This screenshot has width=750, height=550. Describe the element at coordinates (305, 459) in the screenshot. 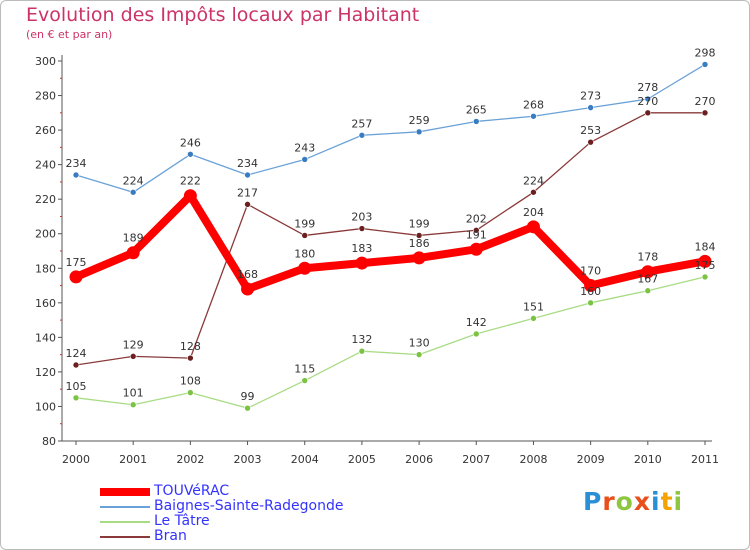

I see `x-tick-label: 2004` at that location.